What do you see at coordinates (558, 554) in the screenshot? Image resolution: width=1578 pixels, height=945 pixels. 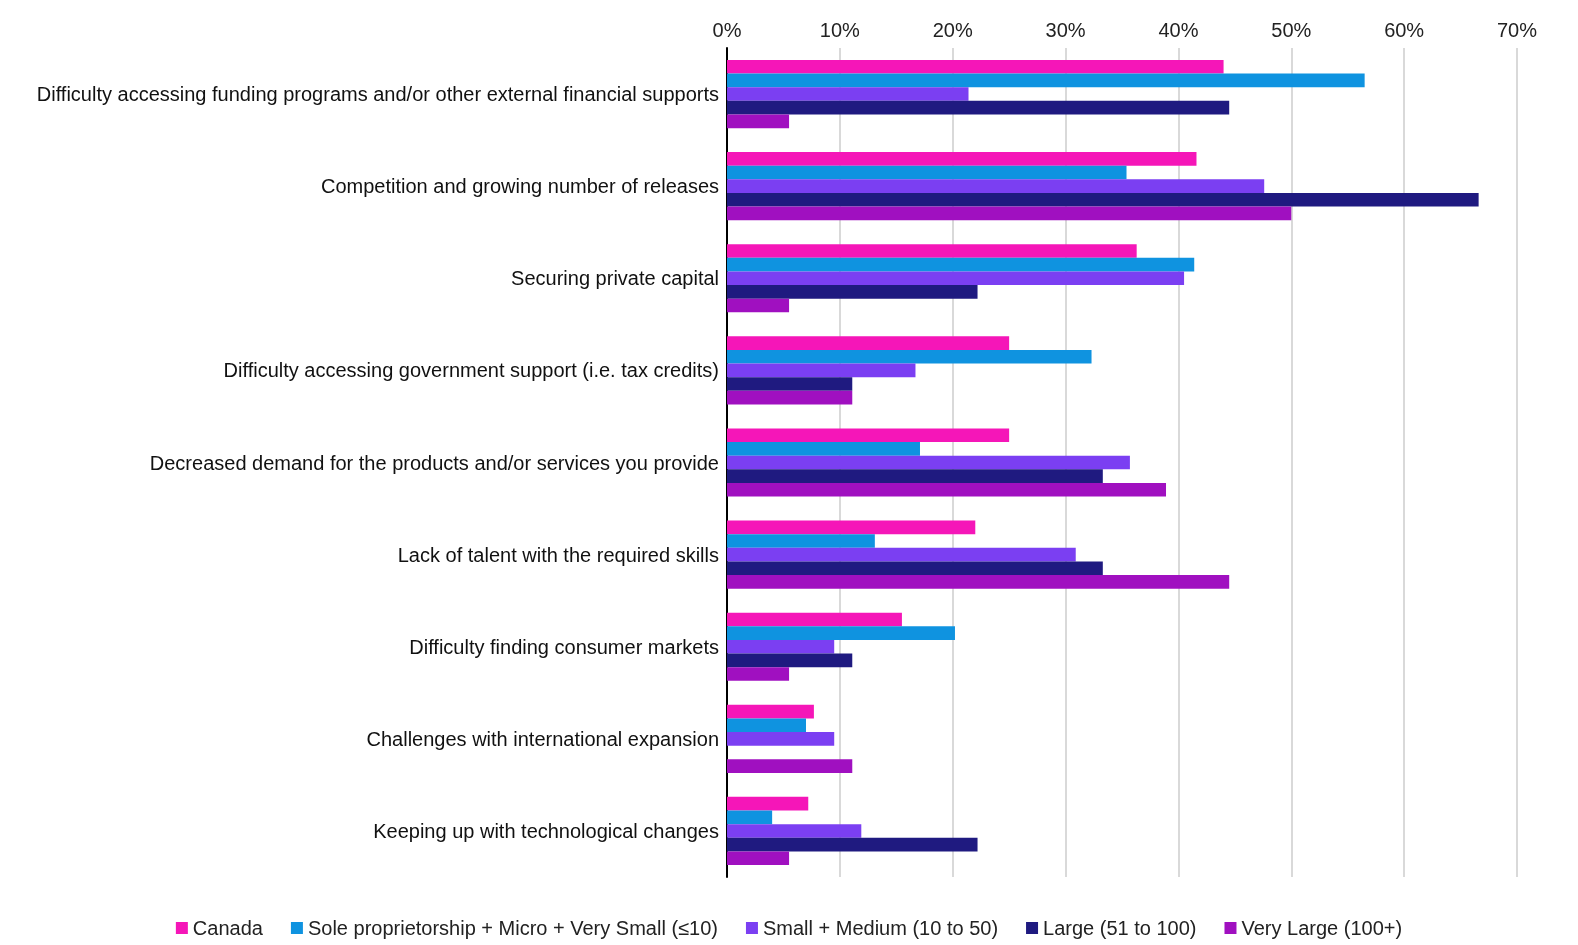 I see `y-tick-label: Lack of talent with the required skills` at bounding box center [558, 554].